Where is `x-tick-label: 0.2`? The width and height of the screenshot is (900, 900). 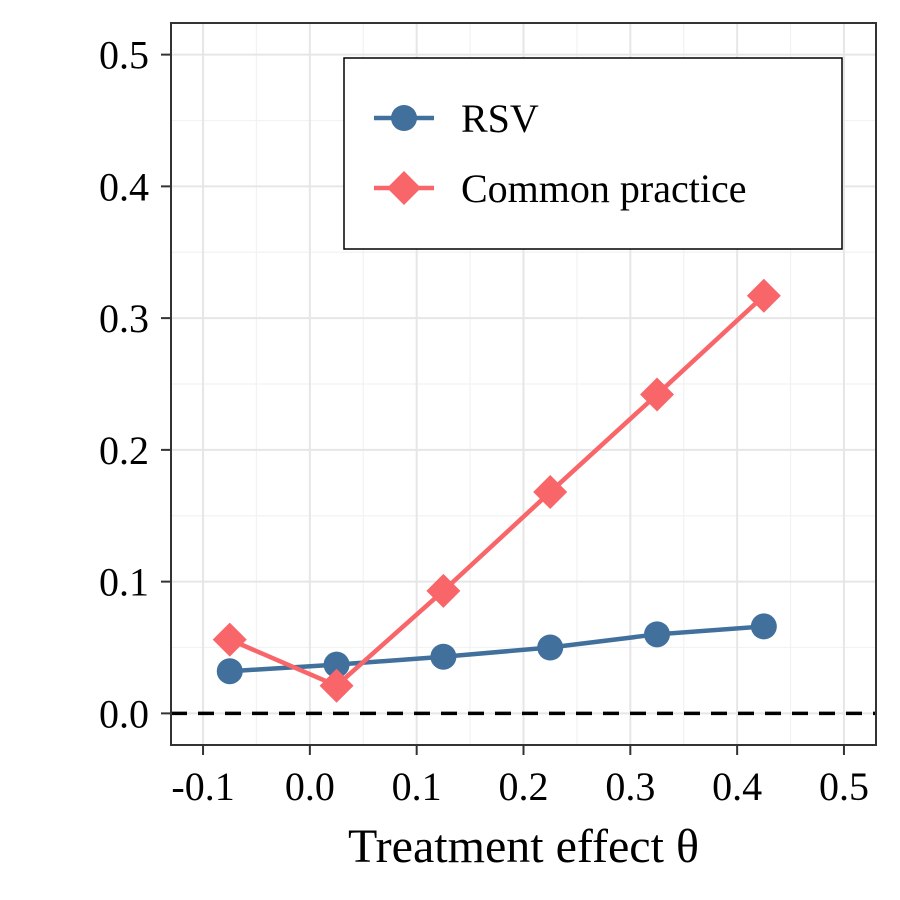 x-tick-label: 0.2 is located at coordinates (524, 786).